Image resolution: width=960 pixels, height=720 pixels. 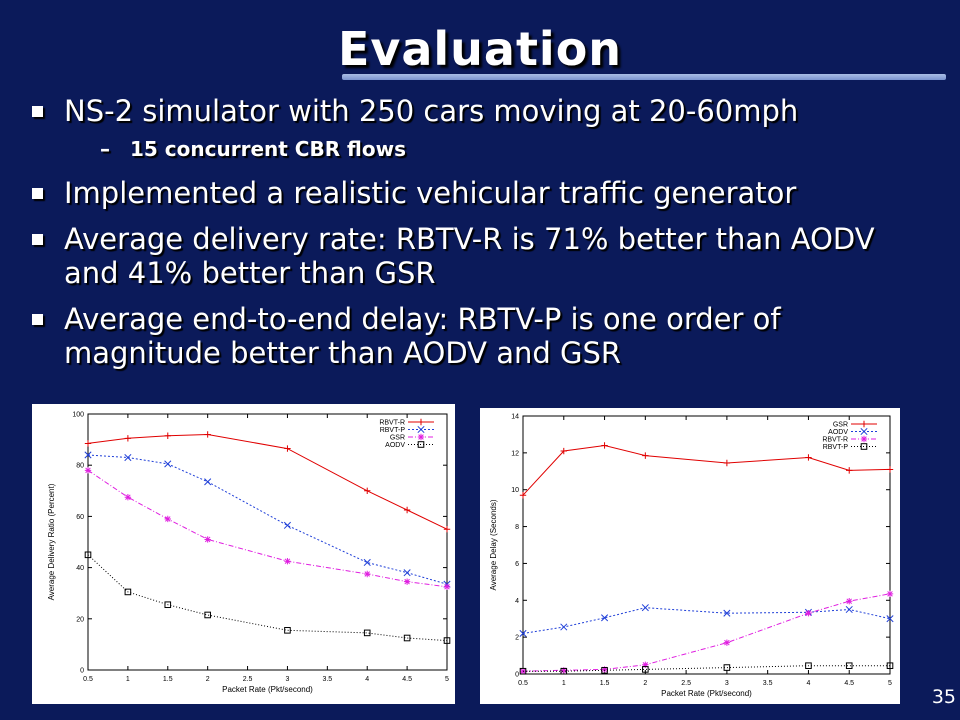 What do you see at coordinates (517, 675) in the screenshot?
I see `y-tick-label: 0` at bounding box center [517, 675].